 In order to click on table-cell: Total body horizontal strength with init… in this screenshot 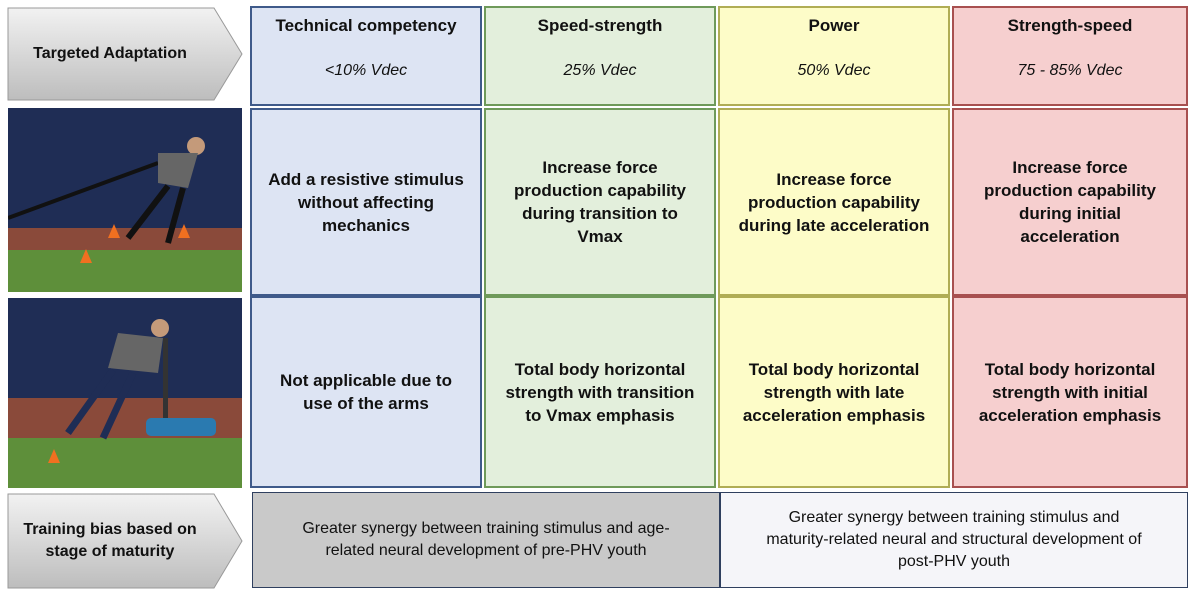, I will do `click(1070, 392)`.